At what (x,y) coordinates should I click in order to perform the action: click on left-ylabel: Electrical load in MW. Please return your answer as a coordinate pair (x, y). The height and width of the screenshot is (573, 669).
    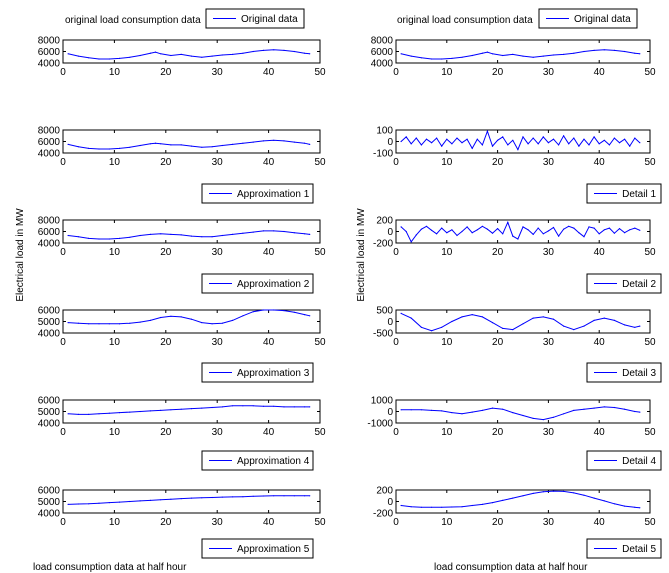
    Looking at the image, I should click on (20, 255).